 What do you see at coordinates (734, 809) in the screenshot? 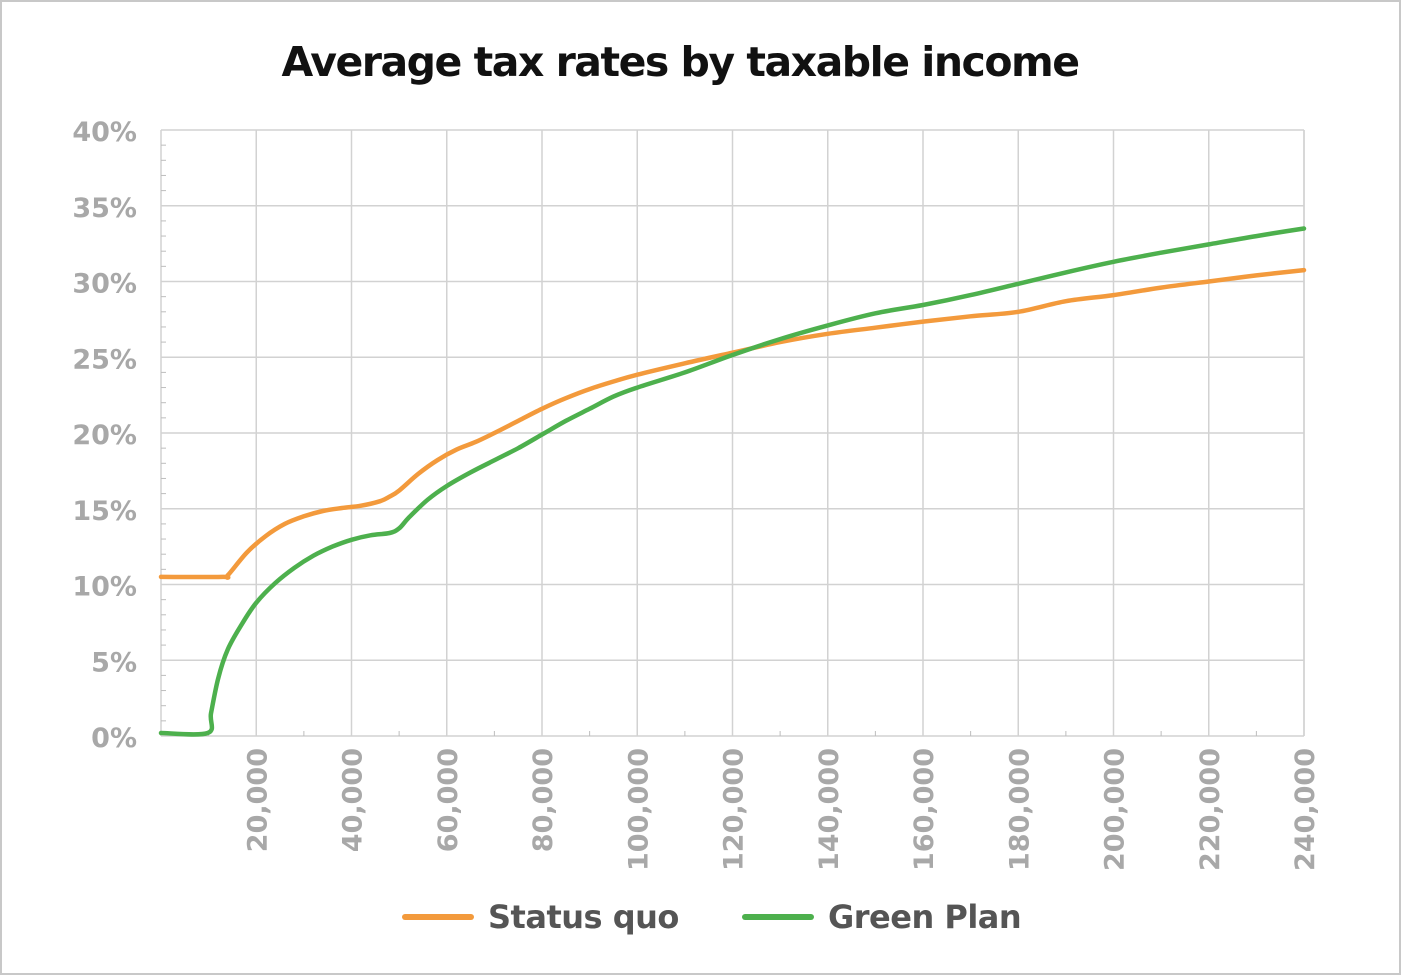
I see `x-tick-label: 120,000` at bounding box center [734, 809].